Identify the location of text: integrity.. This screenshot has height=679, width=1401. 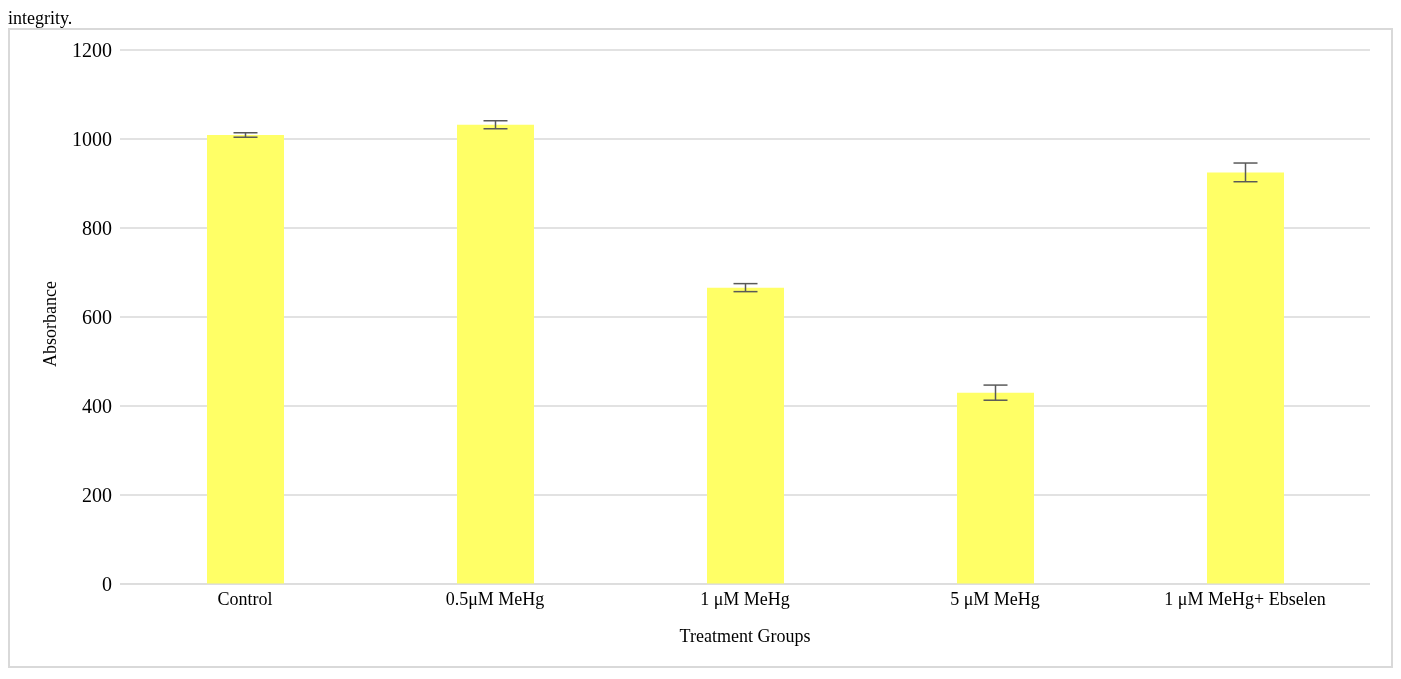
(41, 18).